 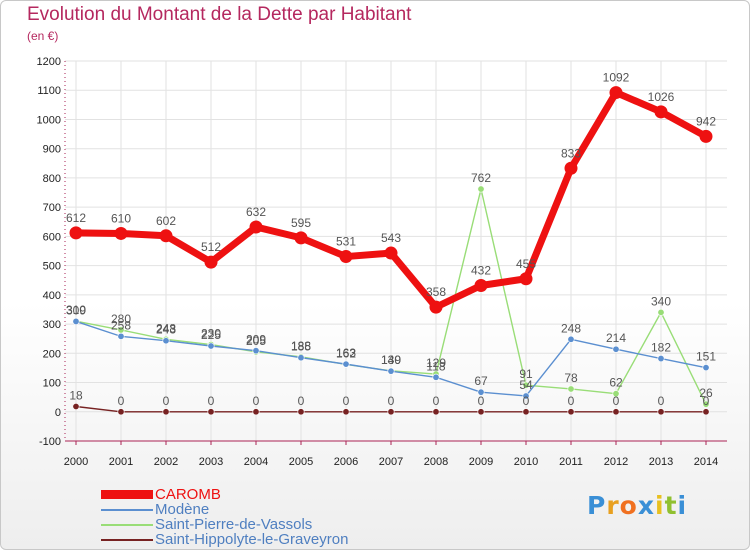 I want to click on data-label: 1092, so click(x=616, y=78).